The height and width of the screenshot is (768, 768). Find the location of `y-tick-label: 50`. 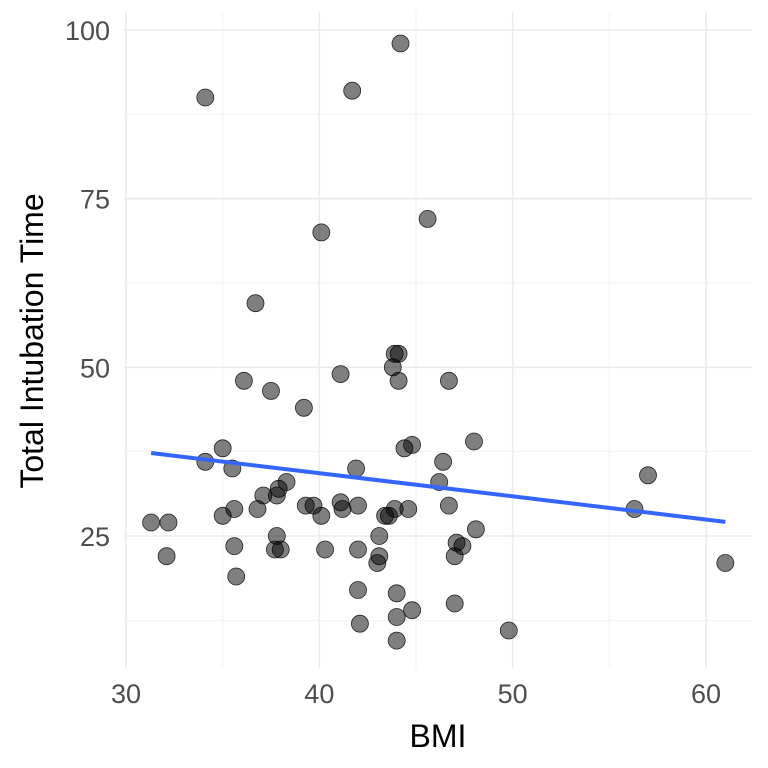

y-tick-label: 50 is located at coordinates (95, 368).